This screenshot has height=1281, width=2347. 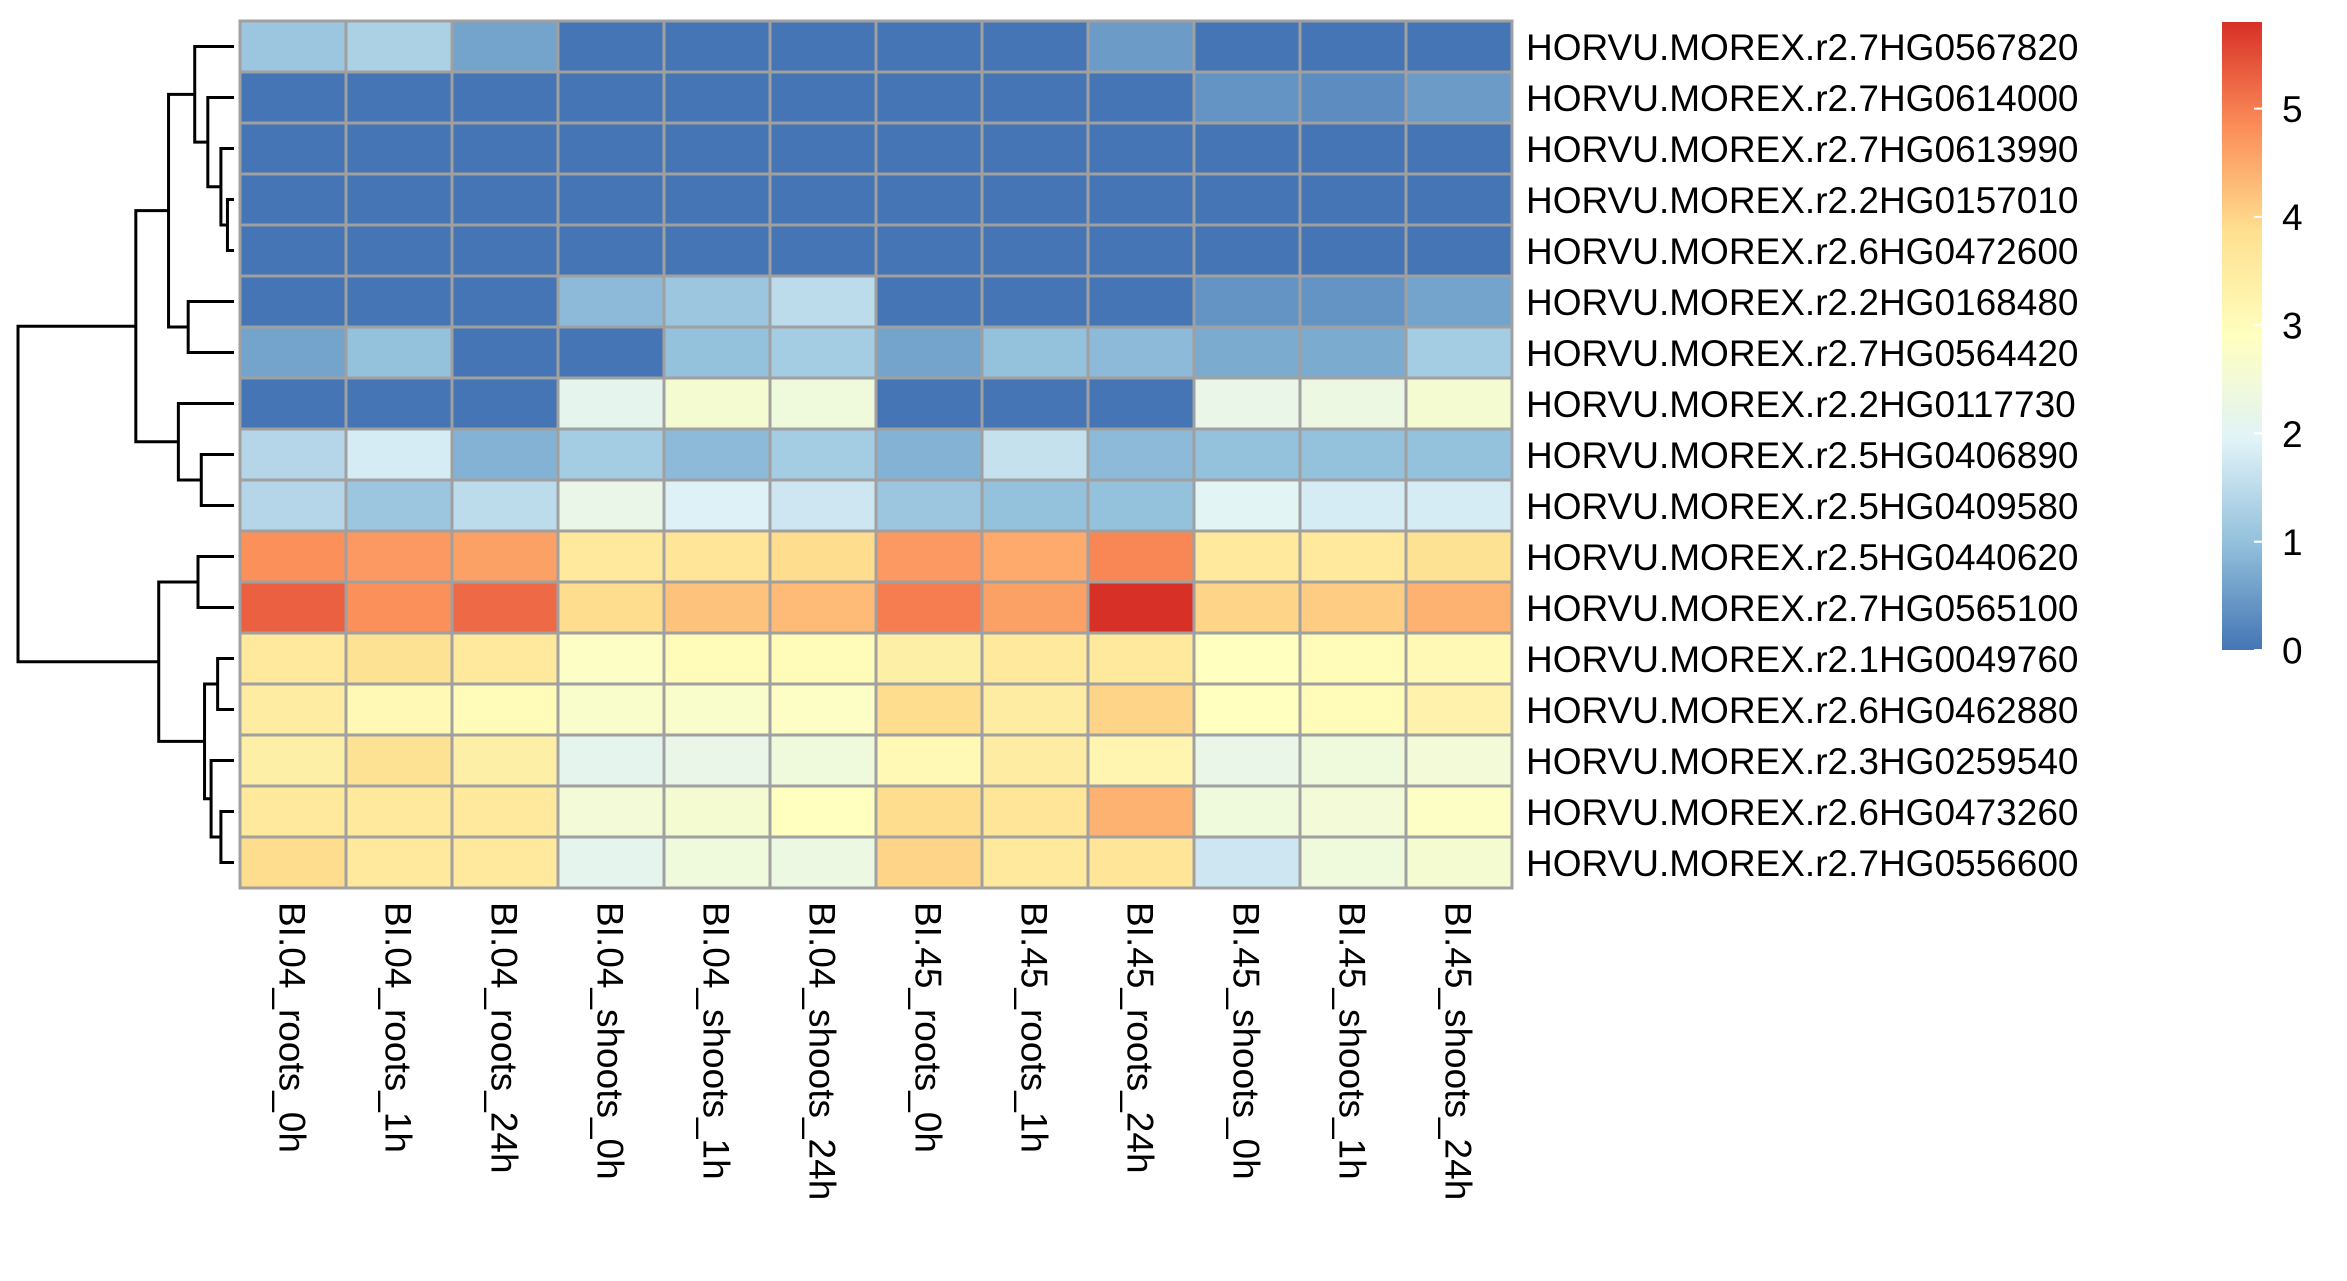 What do you see at coordinates (2292, 109) in the screenshot?
I see `legend-tick-label: 5` at bounding box center [2292, 109].